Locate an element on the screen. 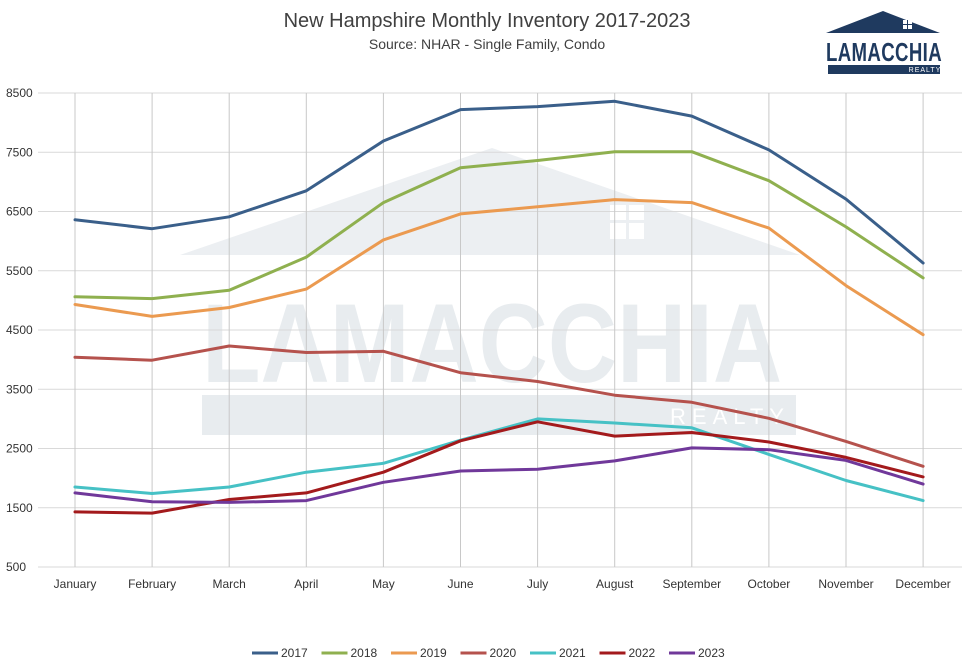  y-tick-label: 4500 is located at coordinates (19, 330).